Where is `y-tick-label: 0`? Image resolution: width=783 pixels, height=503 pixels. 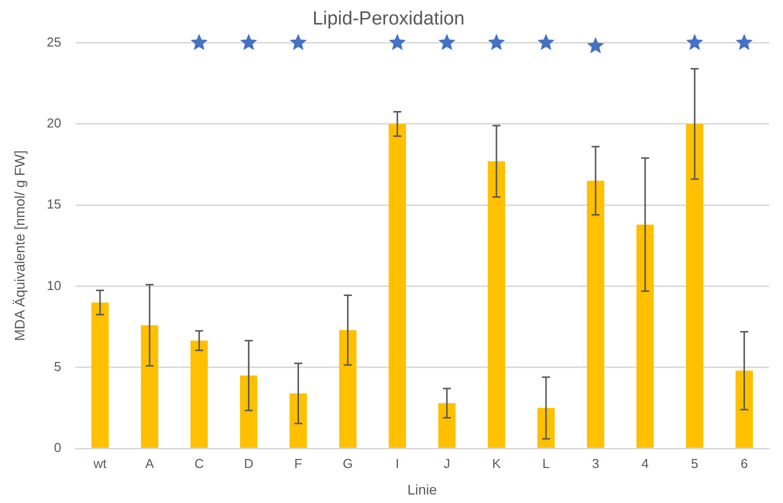 y-tick-label: 0 is located at coordinates (58, 448).